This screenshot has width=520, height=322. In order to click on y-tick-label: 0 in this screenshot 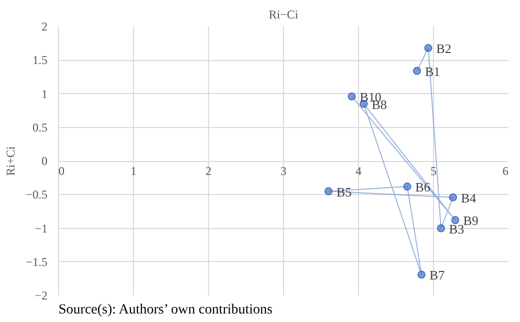, I will do `click(45, 161)`.